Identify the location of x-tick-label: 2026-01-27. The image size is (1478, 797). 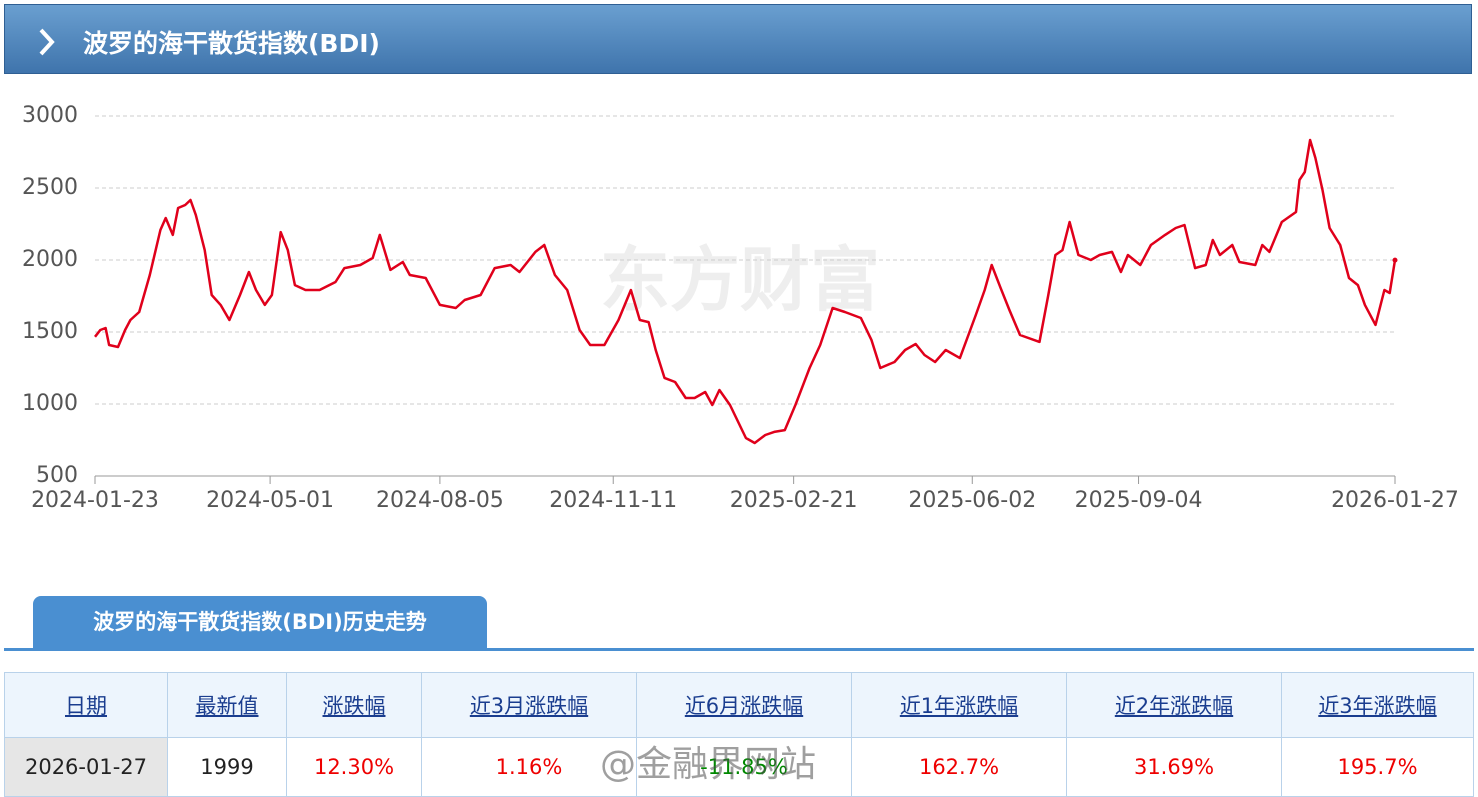
(1395, 500).